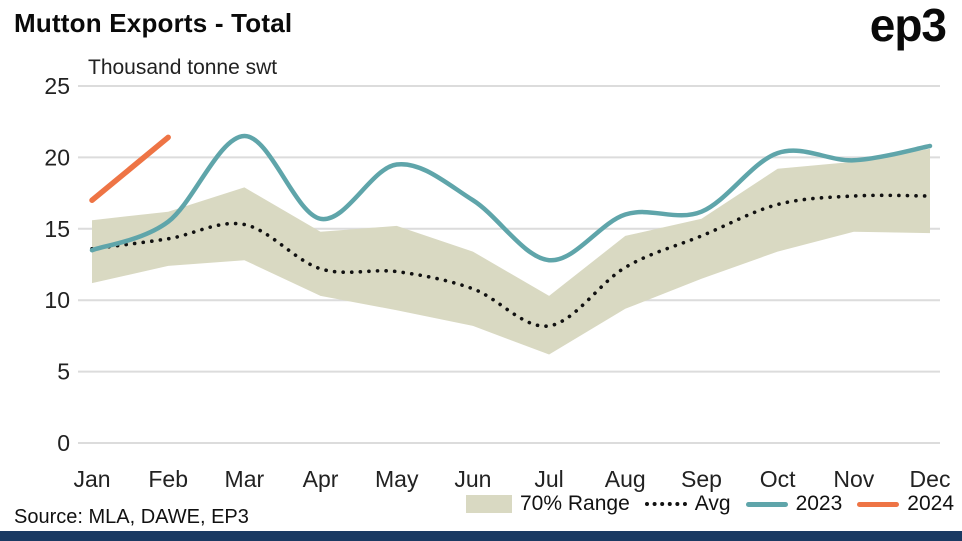  What do you see at coordinates (397, 479) in the screenshot?
I see `x-tick-label: May` at bounding box center [397, 479].